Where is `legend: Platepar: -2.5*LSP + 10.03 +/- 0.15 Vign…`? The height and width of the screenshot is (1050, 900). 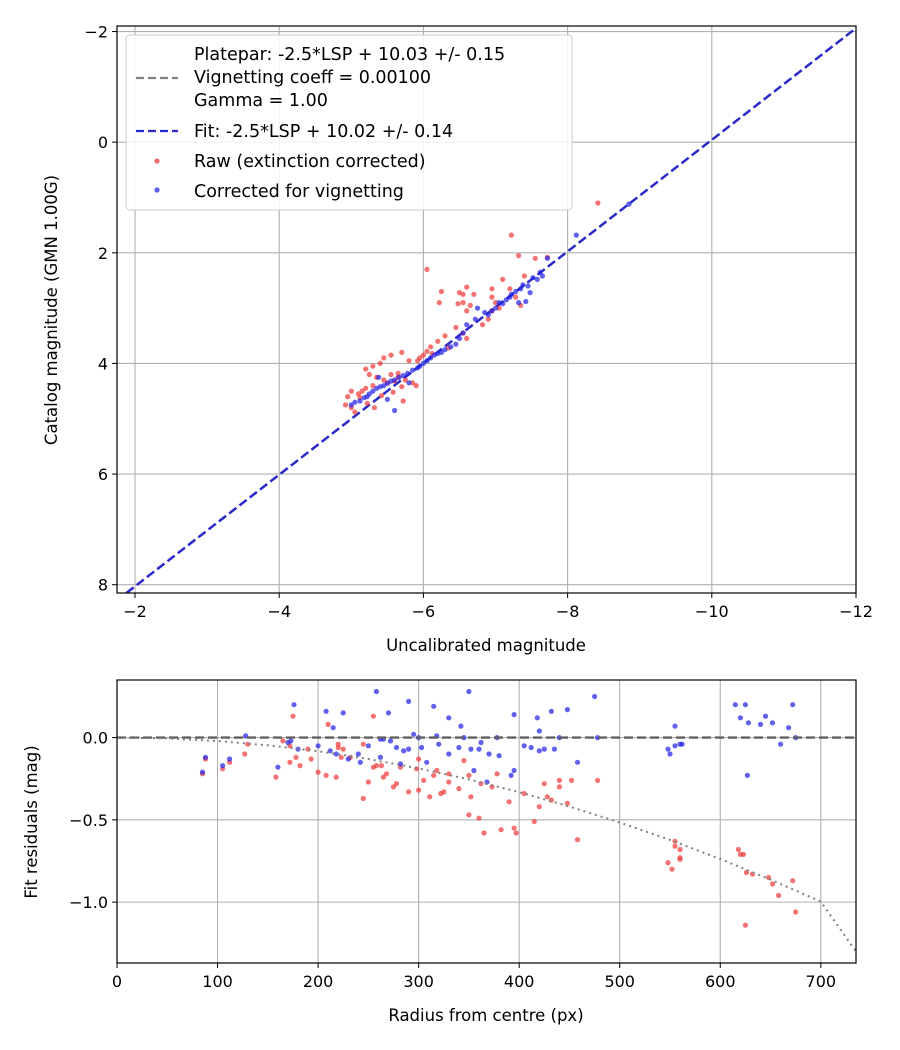
legend: Platepar: -2.5*LSP + 10.03 +/- 0.15 Vign… is located at coordinates (349, 122).